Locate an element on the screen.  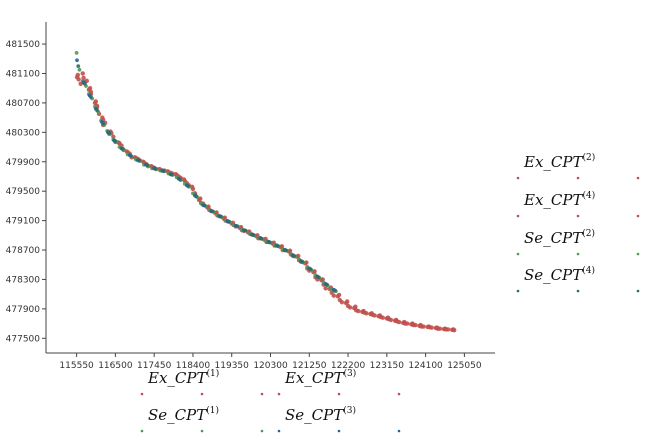
legend-item: Se_CPT(1) is located at coordinates (202, 419).